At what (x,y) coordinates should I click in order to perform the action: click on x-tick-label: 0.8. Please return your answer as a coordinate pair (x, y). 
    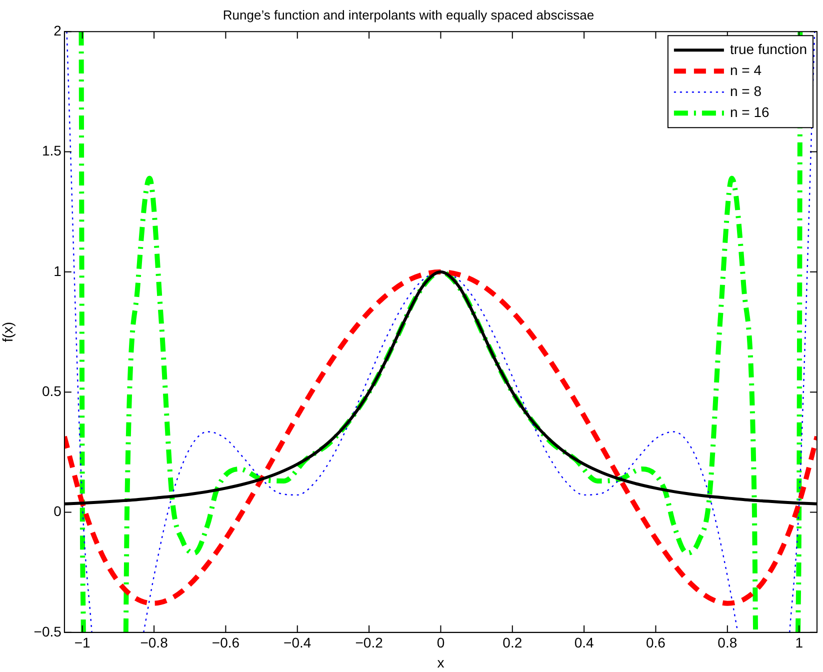
    Looking at the image, I should click on (728, 642).